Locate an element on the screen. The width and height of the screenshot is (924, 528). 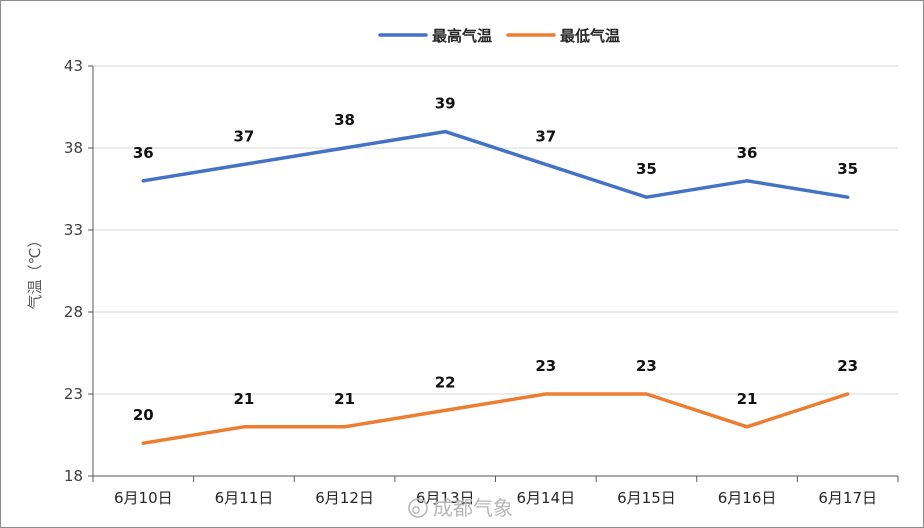
y-tick-label: 38 is located at coordinates (73, 148).